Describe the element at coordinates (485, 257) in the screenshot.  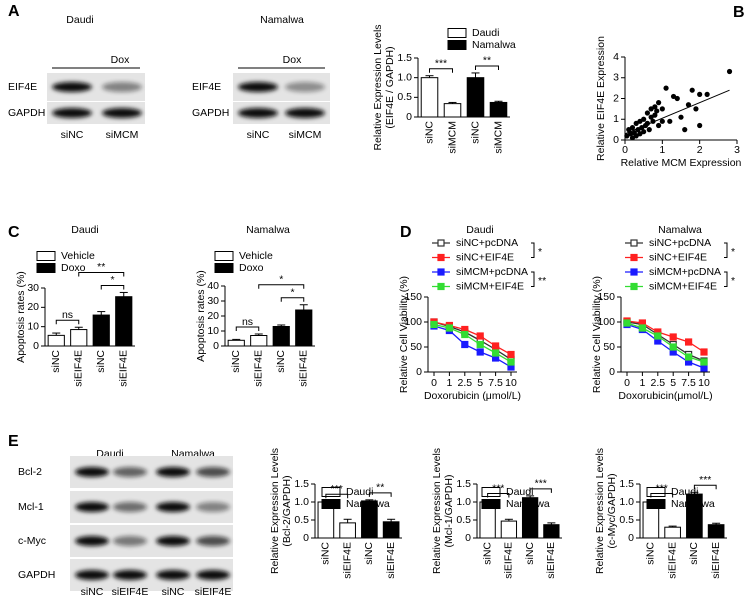
I see `legend-label: siNC+EIF4E` at that location.